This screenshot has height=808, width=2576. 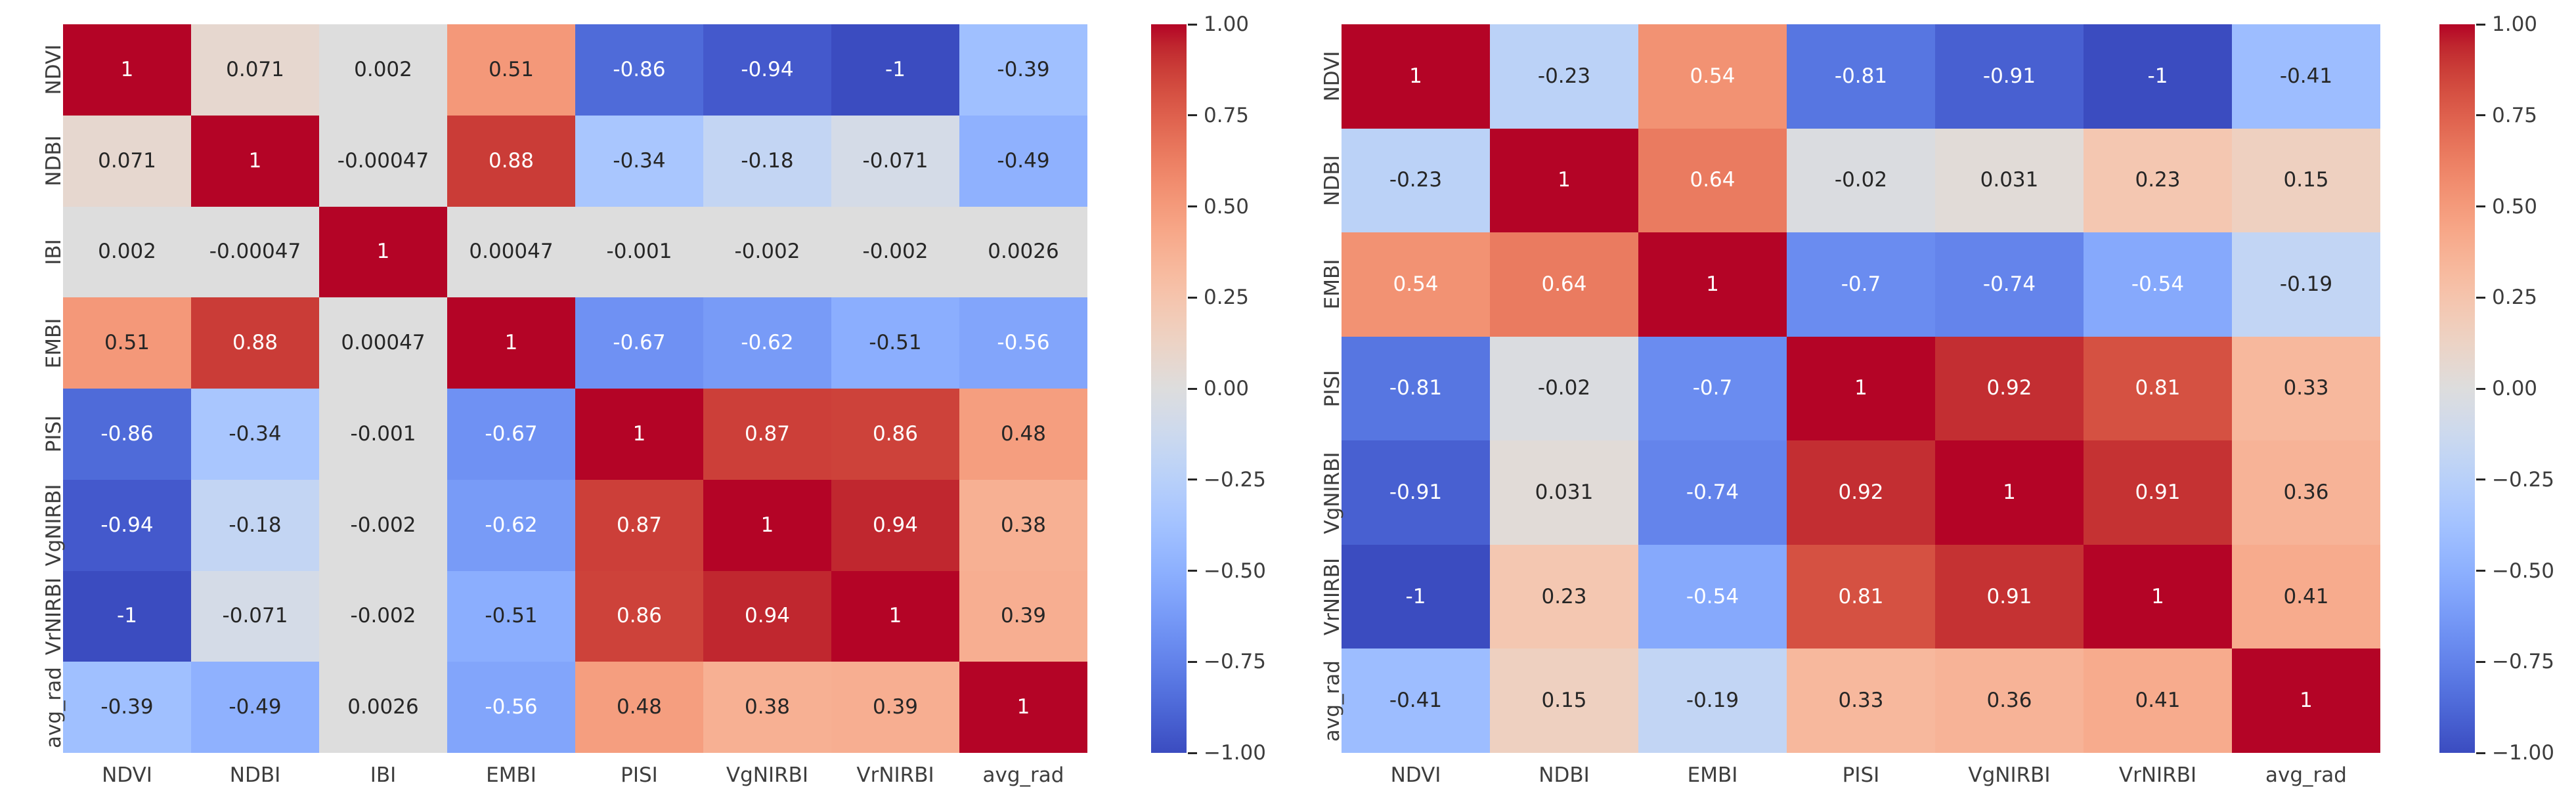 I want to click on heatmap-cell-EMBI-avg_rad: -0.56, so click(x=1023, y=343).